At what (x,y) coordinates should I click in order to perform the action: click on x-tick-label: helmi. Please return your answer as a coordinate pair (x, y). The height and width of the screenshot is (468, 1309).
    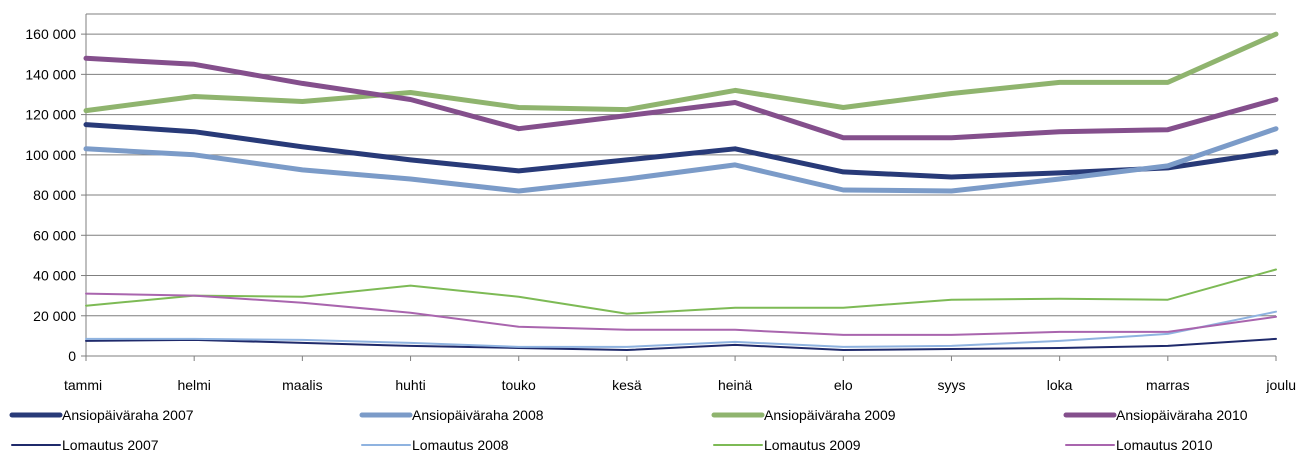
    Looking at the image, I should click on (193, 385).